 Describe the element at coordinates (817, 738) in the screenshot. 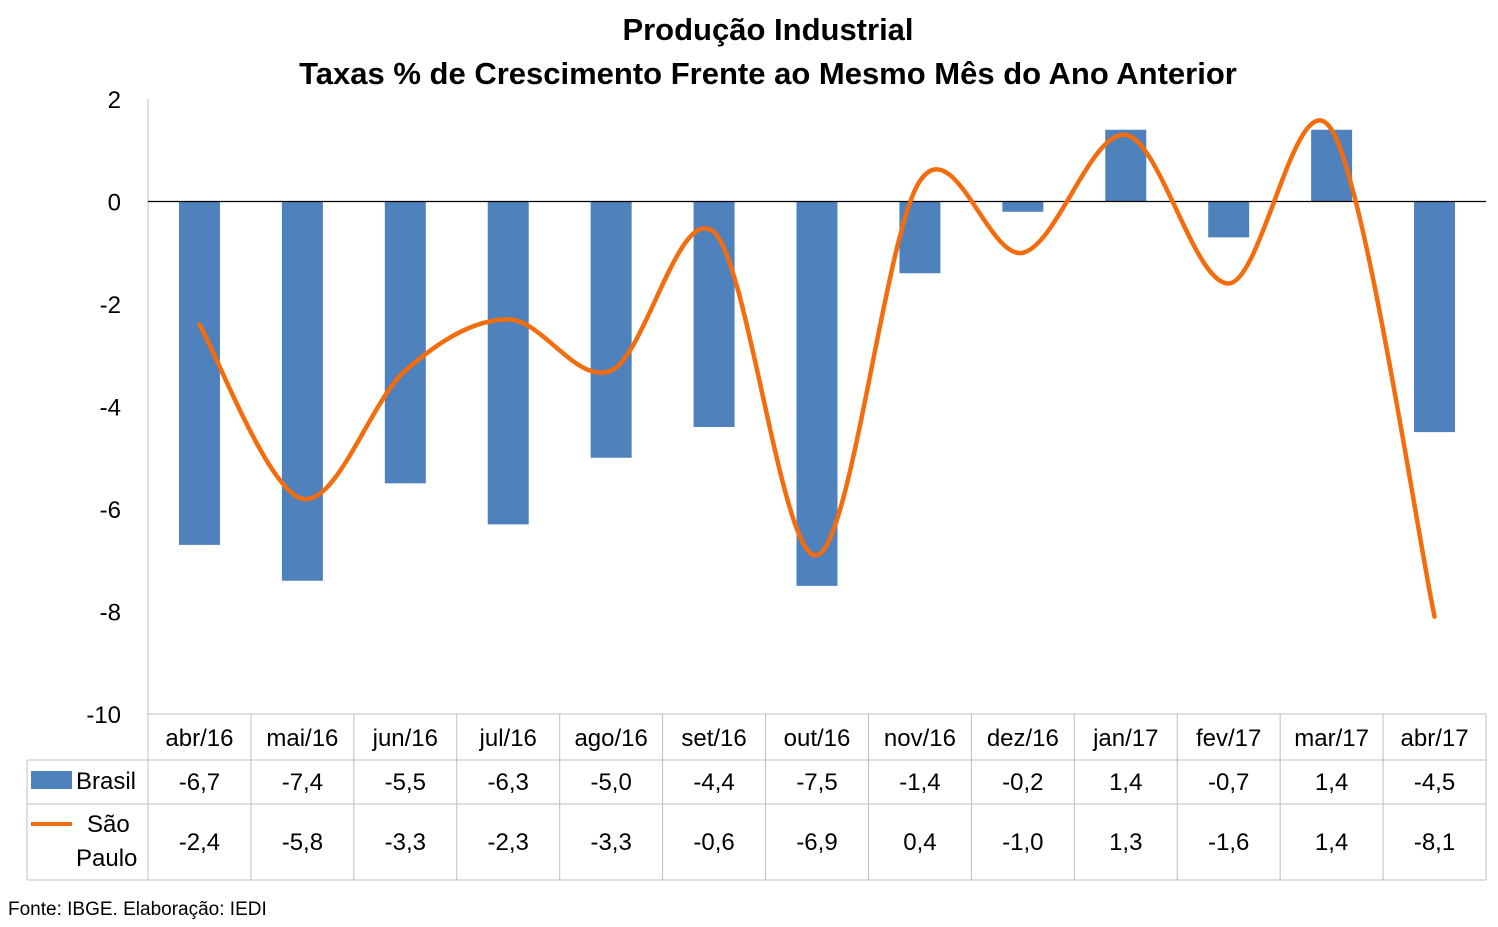

I see `x-tick-label: out/16` at that location.